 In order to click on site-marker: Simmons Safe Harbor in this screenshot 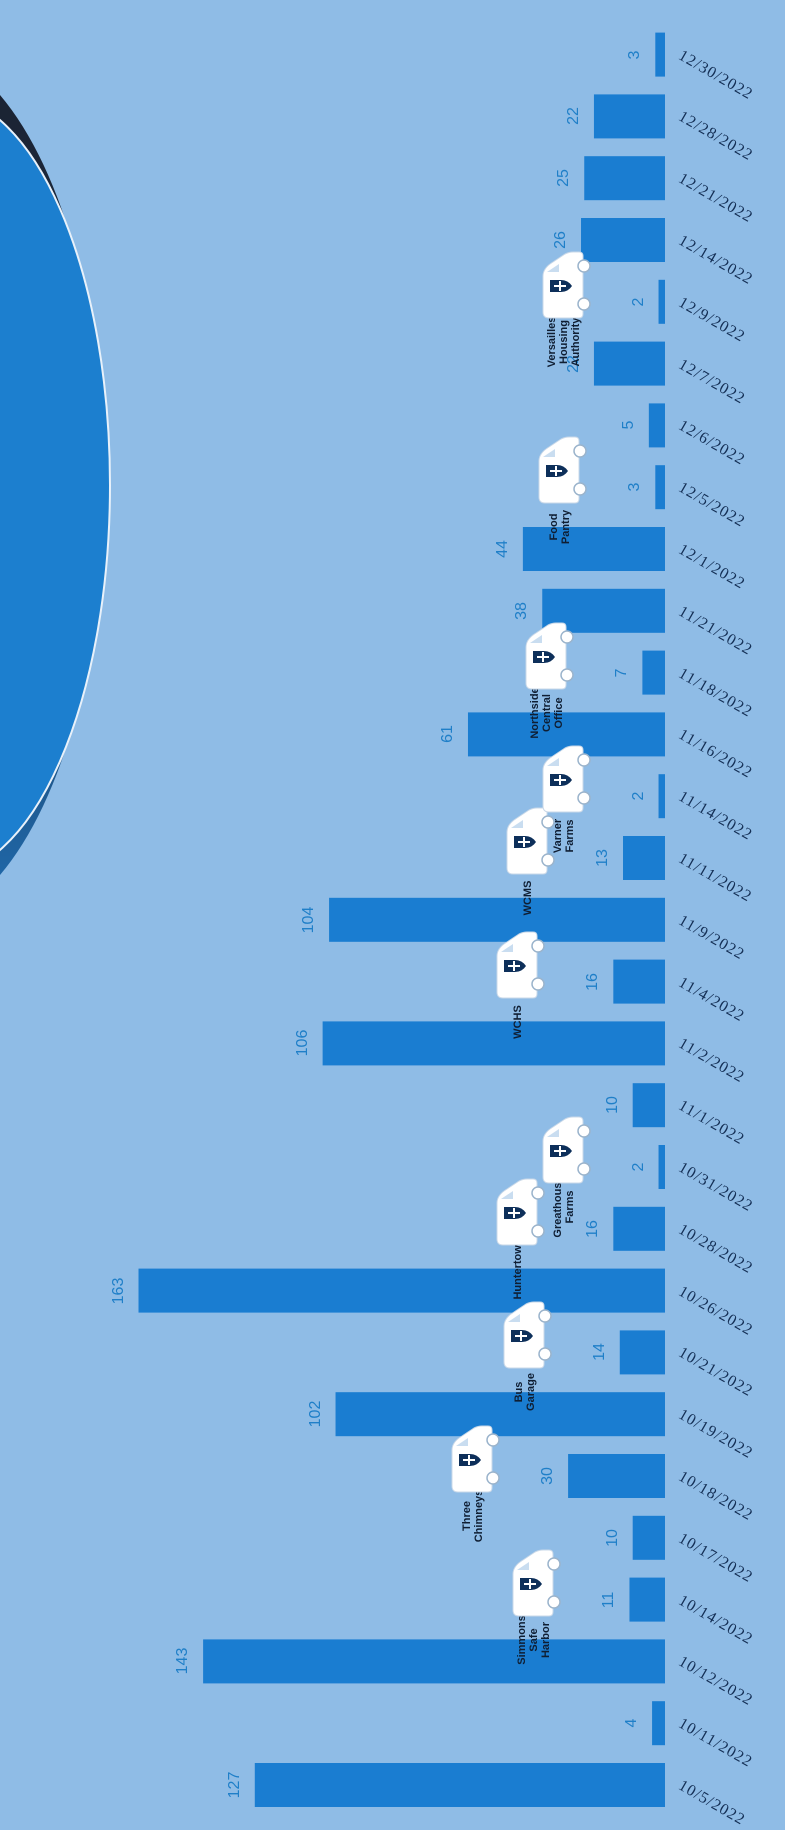, I will do `click(534, 1602)`.